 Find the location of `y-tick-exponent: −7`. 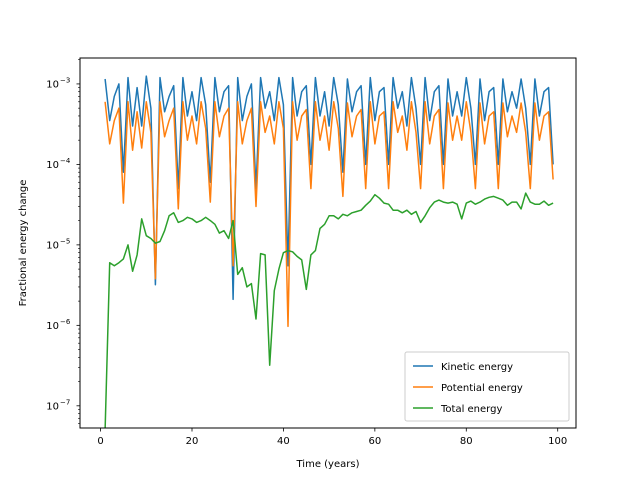

y-tick-exponent: −7 is located at coordinates (65, 402).